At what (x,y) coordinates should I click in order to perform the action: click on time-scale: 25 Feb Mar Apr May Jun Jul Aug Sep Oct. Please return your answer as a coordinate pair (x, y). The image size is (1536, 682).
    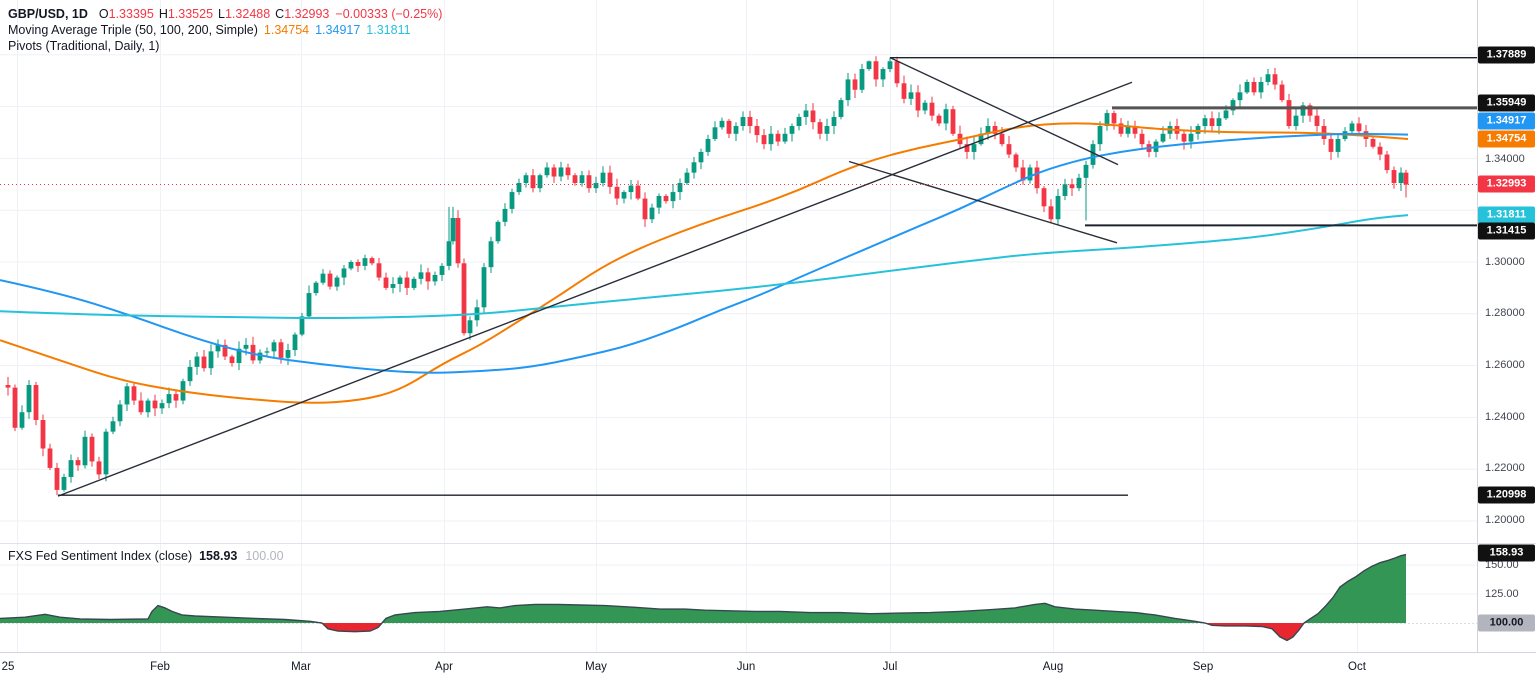
    Looking at the image, I should click on (768, 667).